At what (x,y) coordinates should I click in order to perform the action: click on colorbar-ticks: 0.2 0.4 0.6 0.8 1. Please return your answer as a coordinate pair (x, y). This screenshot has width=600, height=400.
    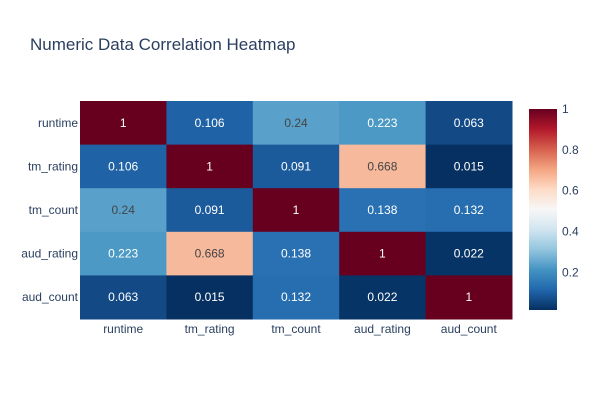
    Looking at the image, I should click on (570, 190).